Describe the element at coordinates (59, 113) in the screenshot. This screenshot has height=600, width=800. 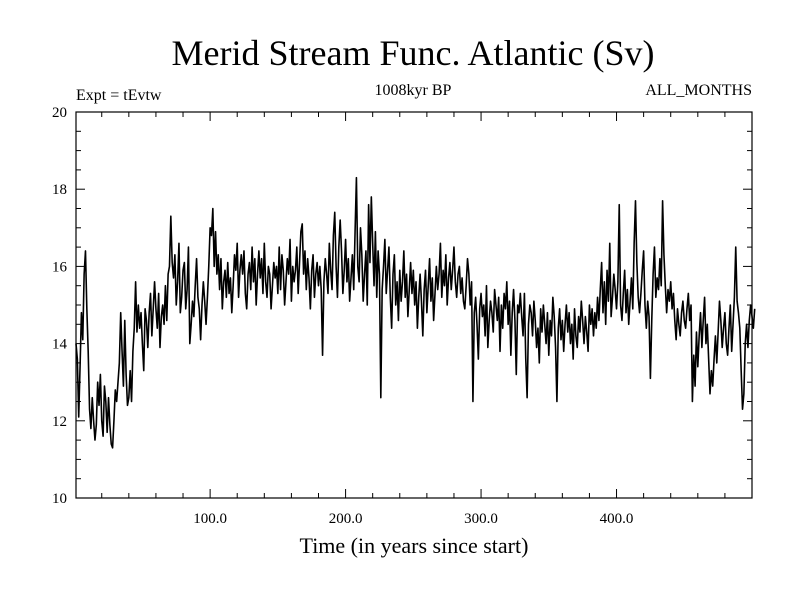
I see `y-tick-label: 20` at that location.